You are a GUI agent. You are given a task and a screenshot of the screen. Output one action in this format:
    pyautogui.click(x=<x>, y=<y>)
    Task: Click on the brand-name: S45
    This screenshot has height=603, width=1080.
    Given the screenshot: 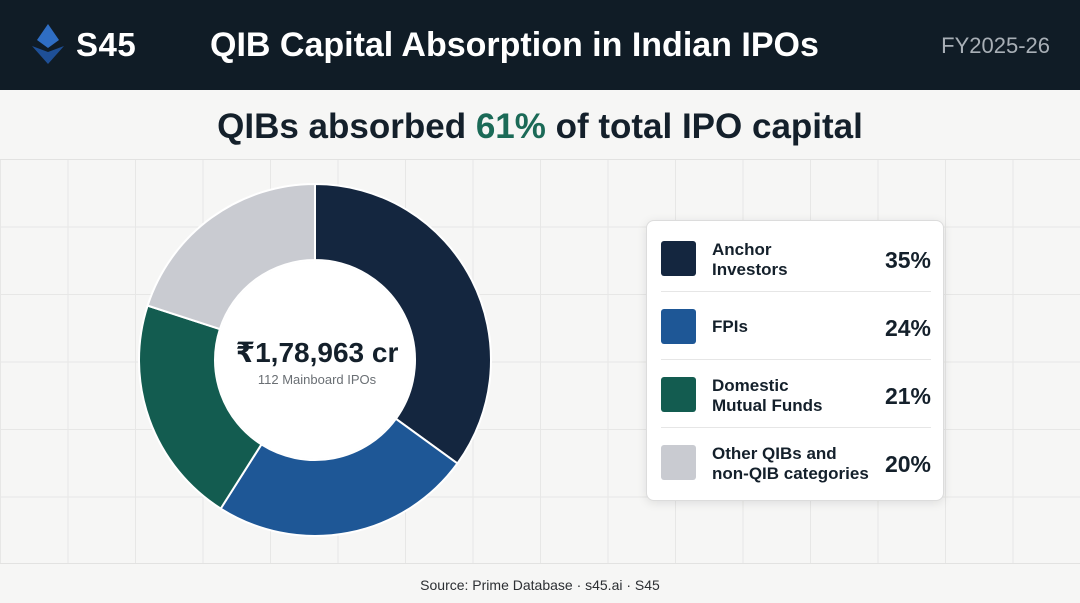 What is the action you would take?
    pyautogui.click(x=106, y=44)
    